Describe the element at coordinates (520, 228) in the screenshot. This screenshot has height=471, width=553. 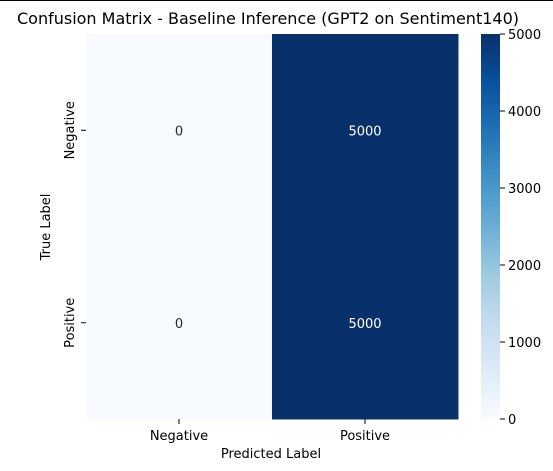
I see `colorbar-ticks: 0 1000 2000 3000 4000 5000` at that location.